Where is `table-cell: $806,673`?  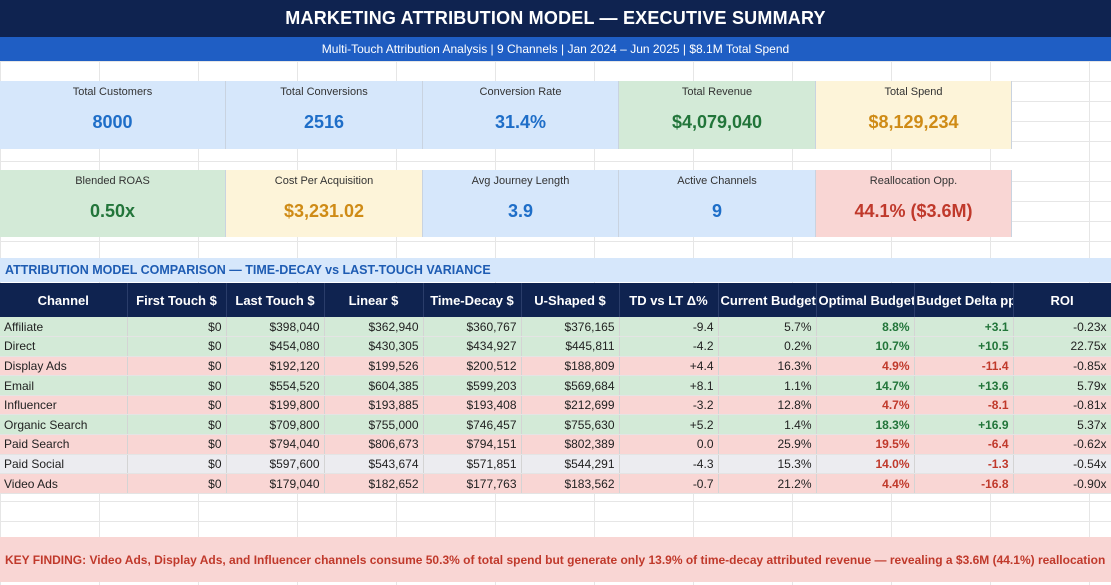
table-cell: $806,673 is located at coordinates (374, 444).